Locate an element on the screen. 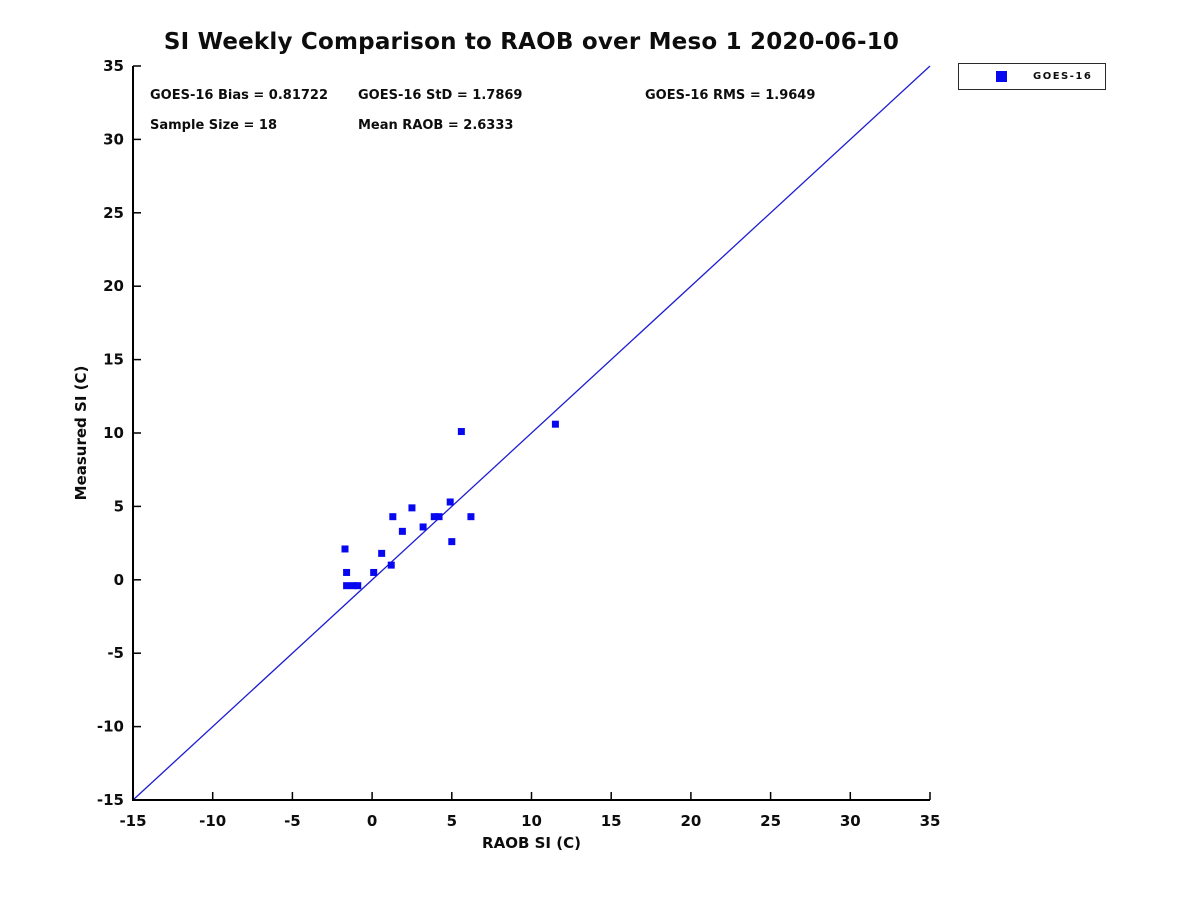  x-tick-label: 15 is located at coordinates (611, 821).